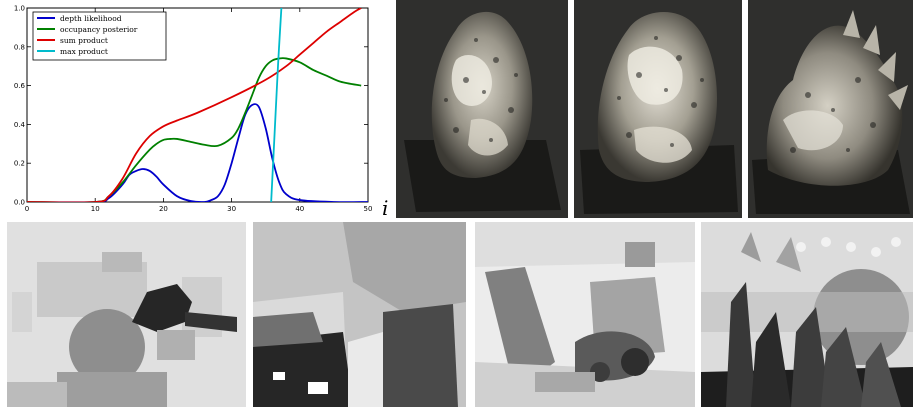 Image resolution: width=913 pixels, height=407 pixels. What do you see at coordinates (197, 152) in the screenshot?
I see `series-line-depth-likelihood` at bounding box center [197, 152].